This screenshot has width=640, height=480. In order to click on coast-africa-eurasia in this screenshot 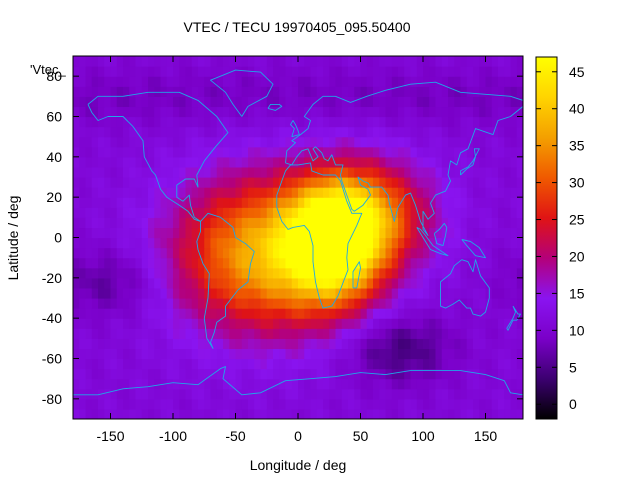, I will do `click(319, 235)`.